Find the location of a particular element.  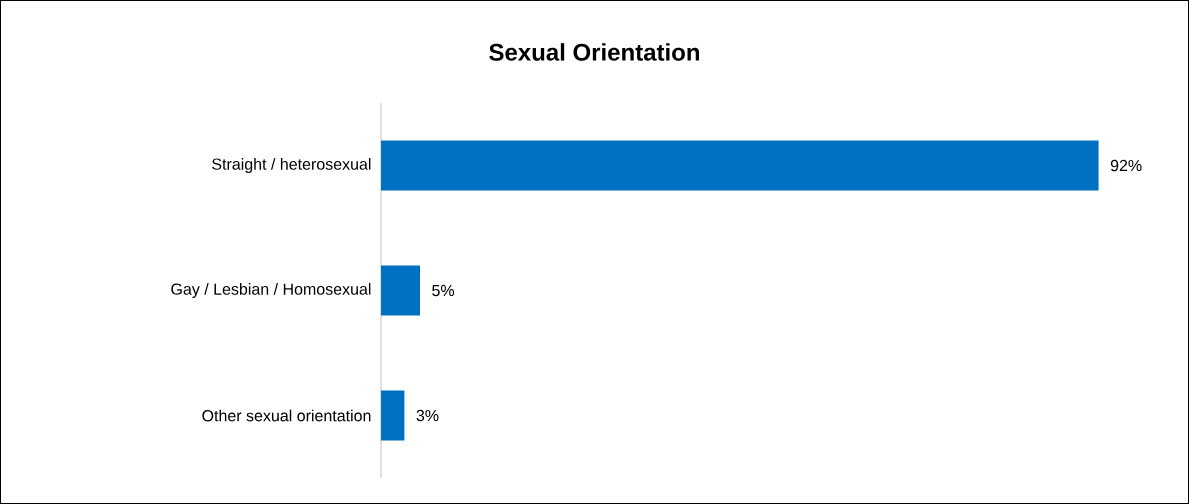

y-tick-label: Other sexual orientation is located at coordinates (286, 415).